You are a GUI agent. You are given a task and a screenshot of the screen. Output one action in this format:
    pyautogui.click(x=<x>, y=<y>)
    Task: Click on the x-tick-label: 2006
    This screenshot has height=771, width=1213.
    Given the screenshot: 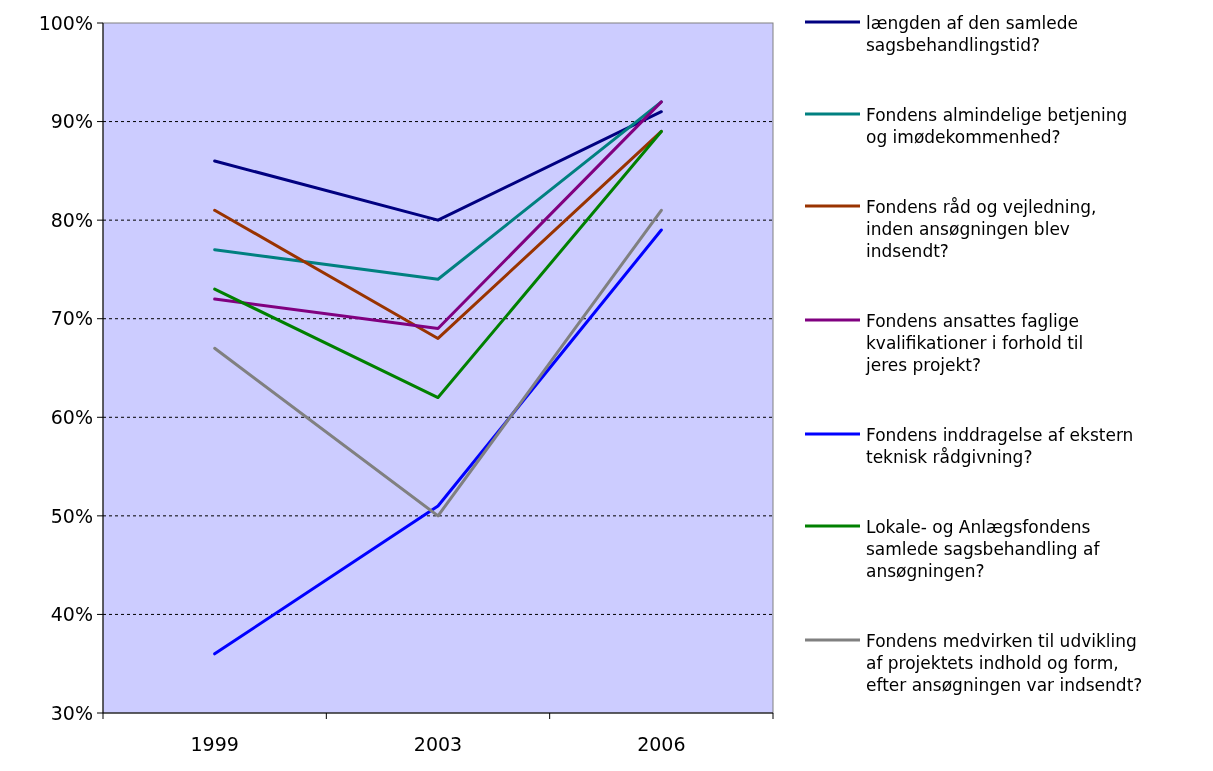 What is the action you would take?
    pyautogui.click(x=661, y=744)
    